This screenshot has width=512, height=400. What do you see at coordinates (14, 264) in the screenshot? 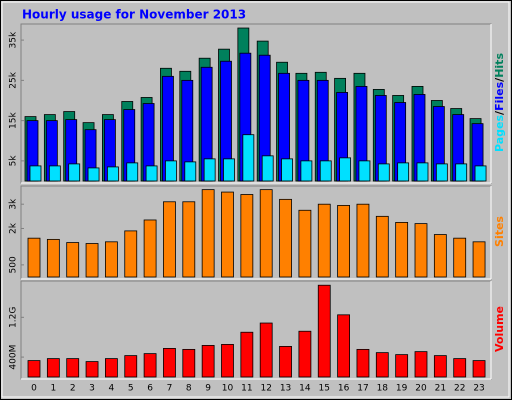
I see `y-tick-label: 500` at bounding box center [14, 264].